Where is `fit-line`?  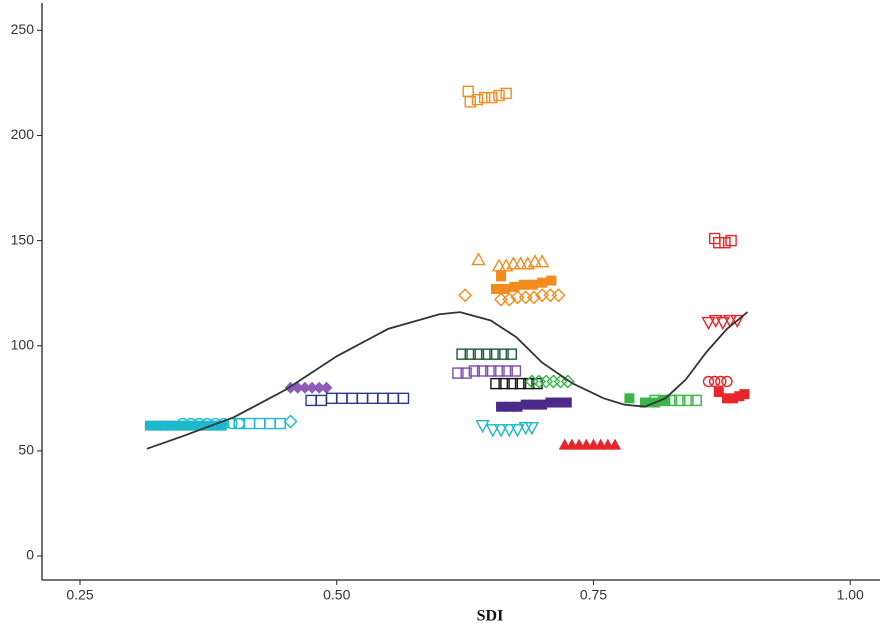
fit-line is located at coordinates (447, 380).